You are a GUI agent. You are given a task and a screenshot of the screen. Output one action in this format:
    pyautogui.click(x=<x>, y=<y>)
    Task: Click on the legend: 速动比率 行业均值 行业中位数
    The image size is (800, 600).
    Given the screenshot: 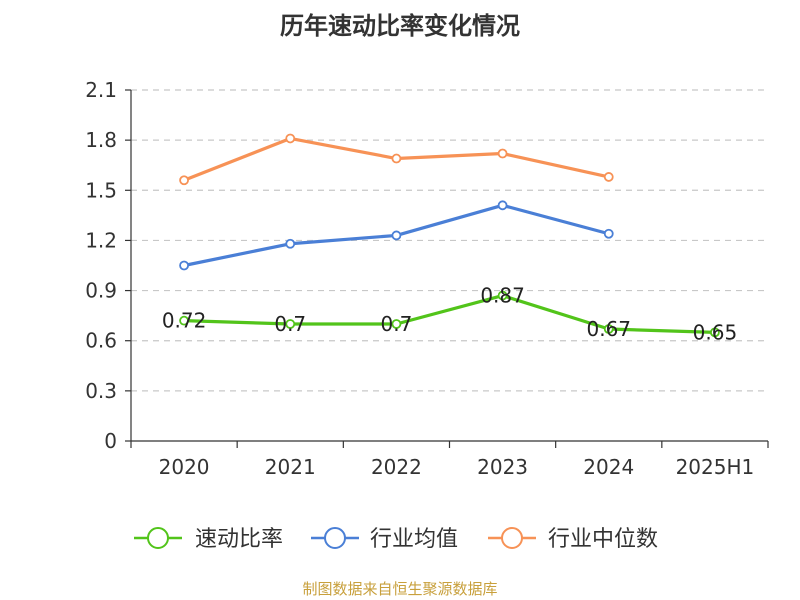 What is the action you would take?
    pyautogui.click(x=396, y=539)
    